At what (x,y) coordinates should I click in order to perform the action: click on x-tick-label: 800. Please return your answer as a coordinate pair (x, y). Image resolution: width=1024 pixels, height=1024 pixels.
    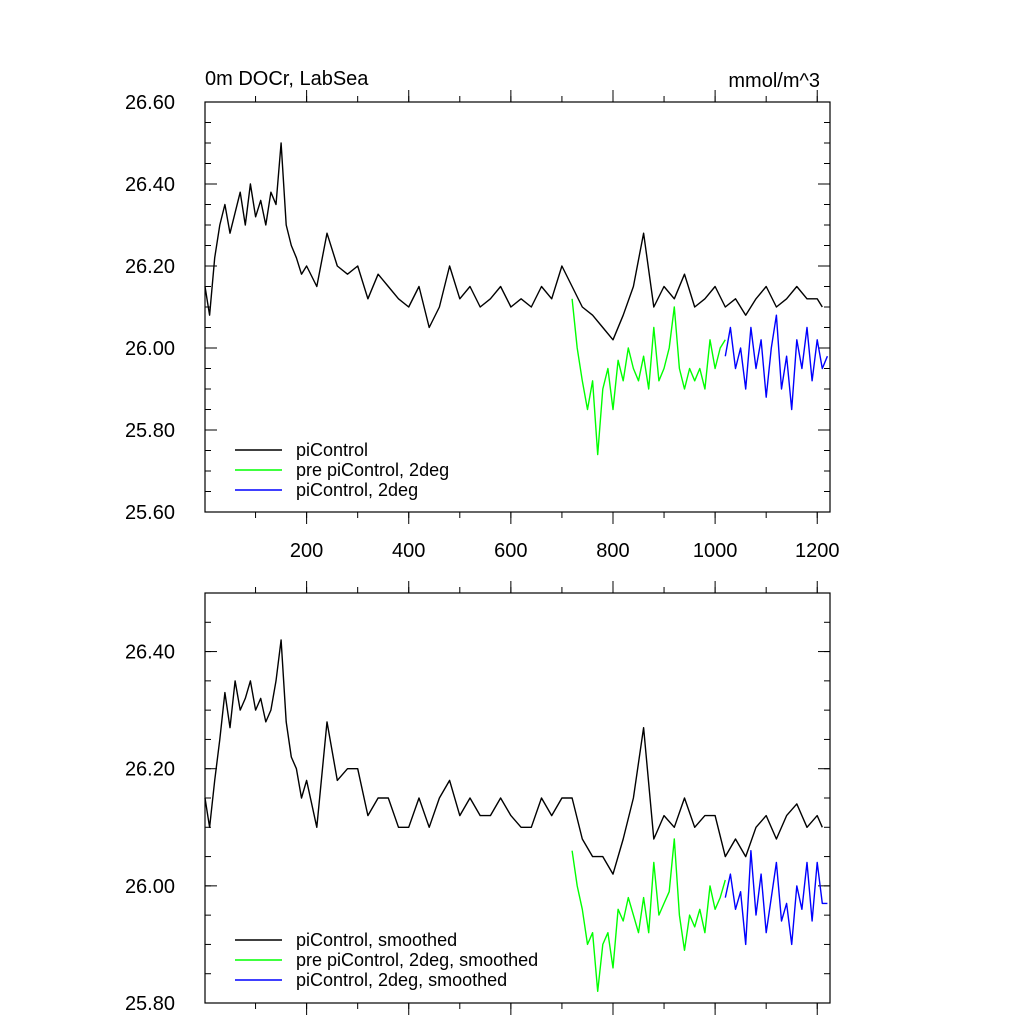
    Looking at the image, I should click on (612, 551).